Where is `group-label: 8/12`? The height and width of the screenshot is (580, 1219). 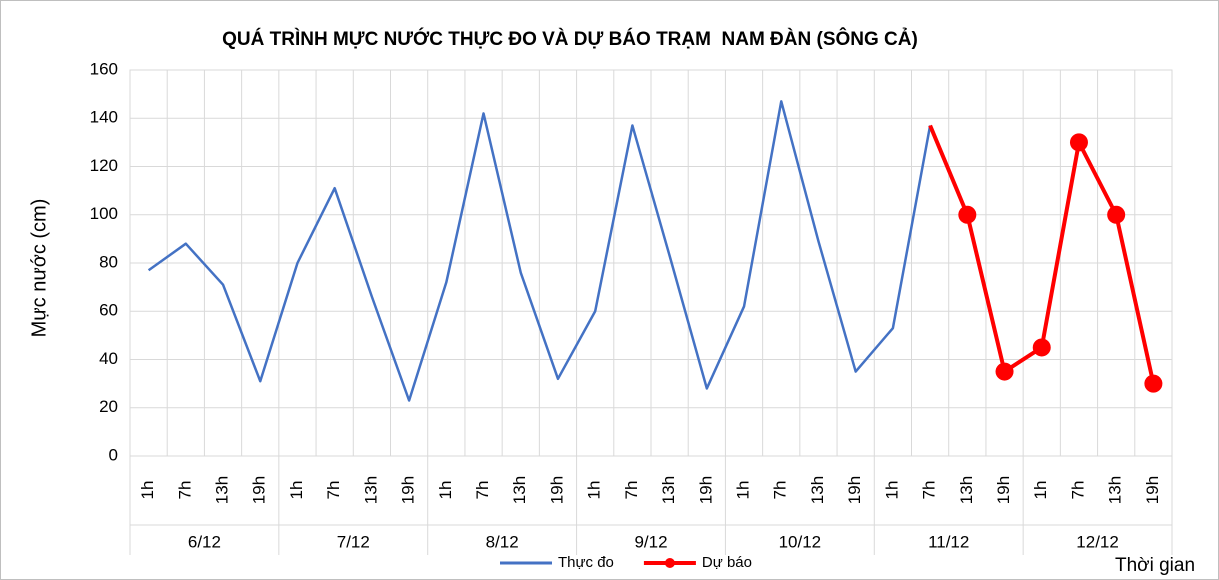 group-label: 8/12 is located at coordinates (502, 541).